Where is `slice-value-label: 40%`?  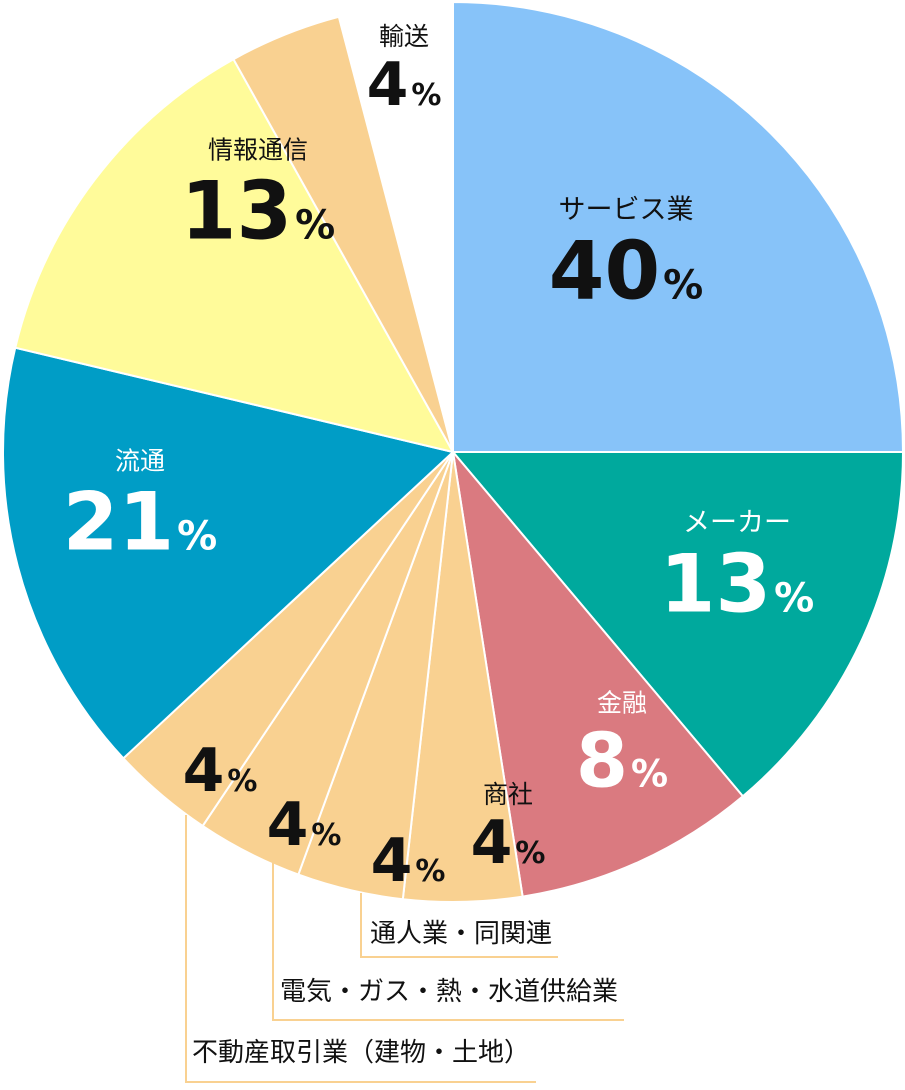 slice-value-label: 40% is located at coordinates (626, 270).